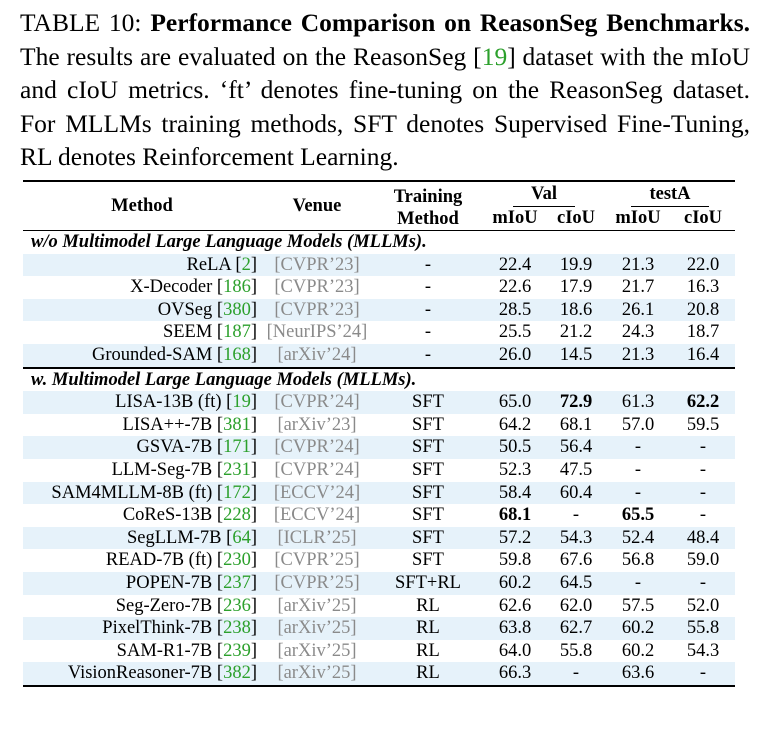  I want to click on test-ciou-cell: 52.0, so click(703, 605).